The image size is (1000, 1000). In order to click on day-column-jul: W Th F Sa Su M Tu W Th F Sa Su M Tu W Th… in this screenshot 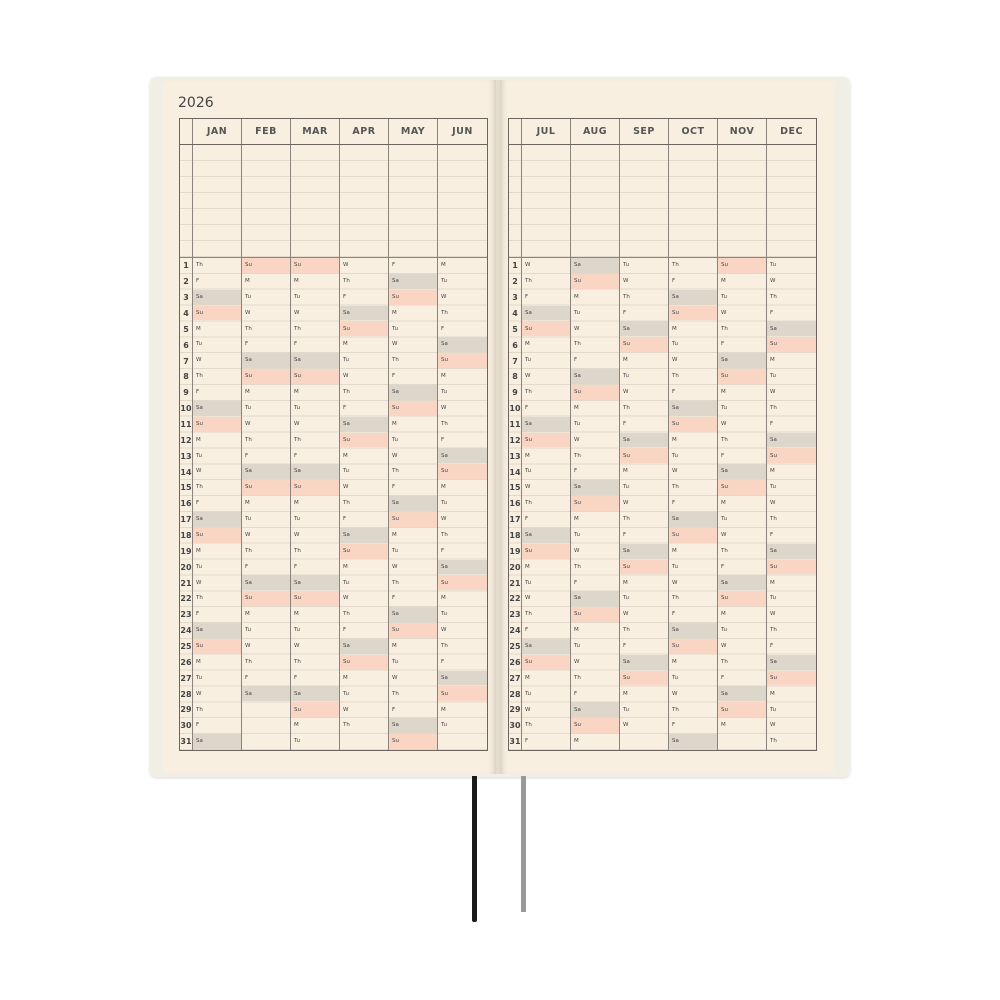, I will do `click(546, 504)`.